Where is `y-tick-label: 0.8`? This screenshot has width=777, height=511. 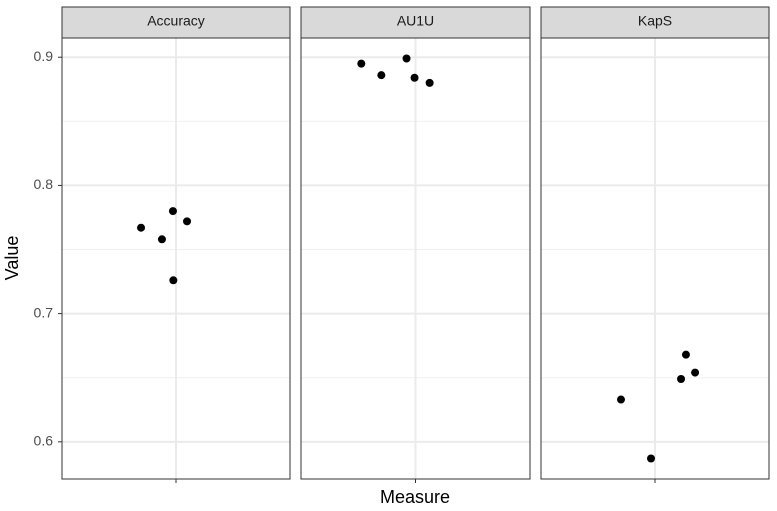
y-tick-label: 0.8 is located at coordinates (44, 184).